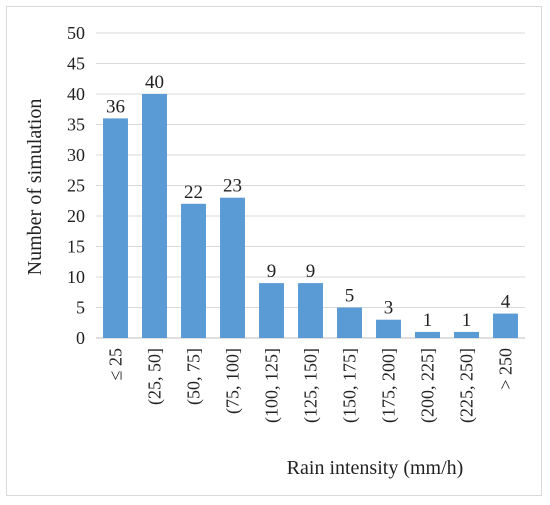 The height and width of the screenshot is (505, 550). I want to click on data-label: 36, so click(115, 106).